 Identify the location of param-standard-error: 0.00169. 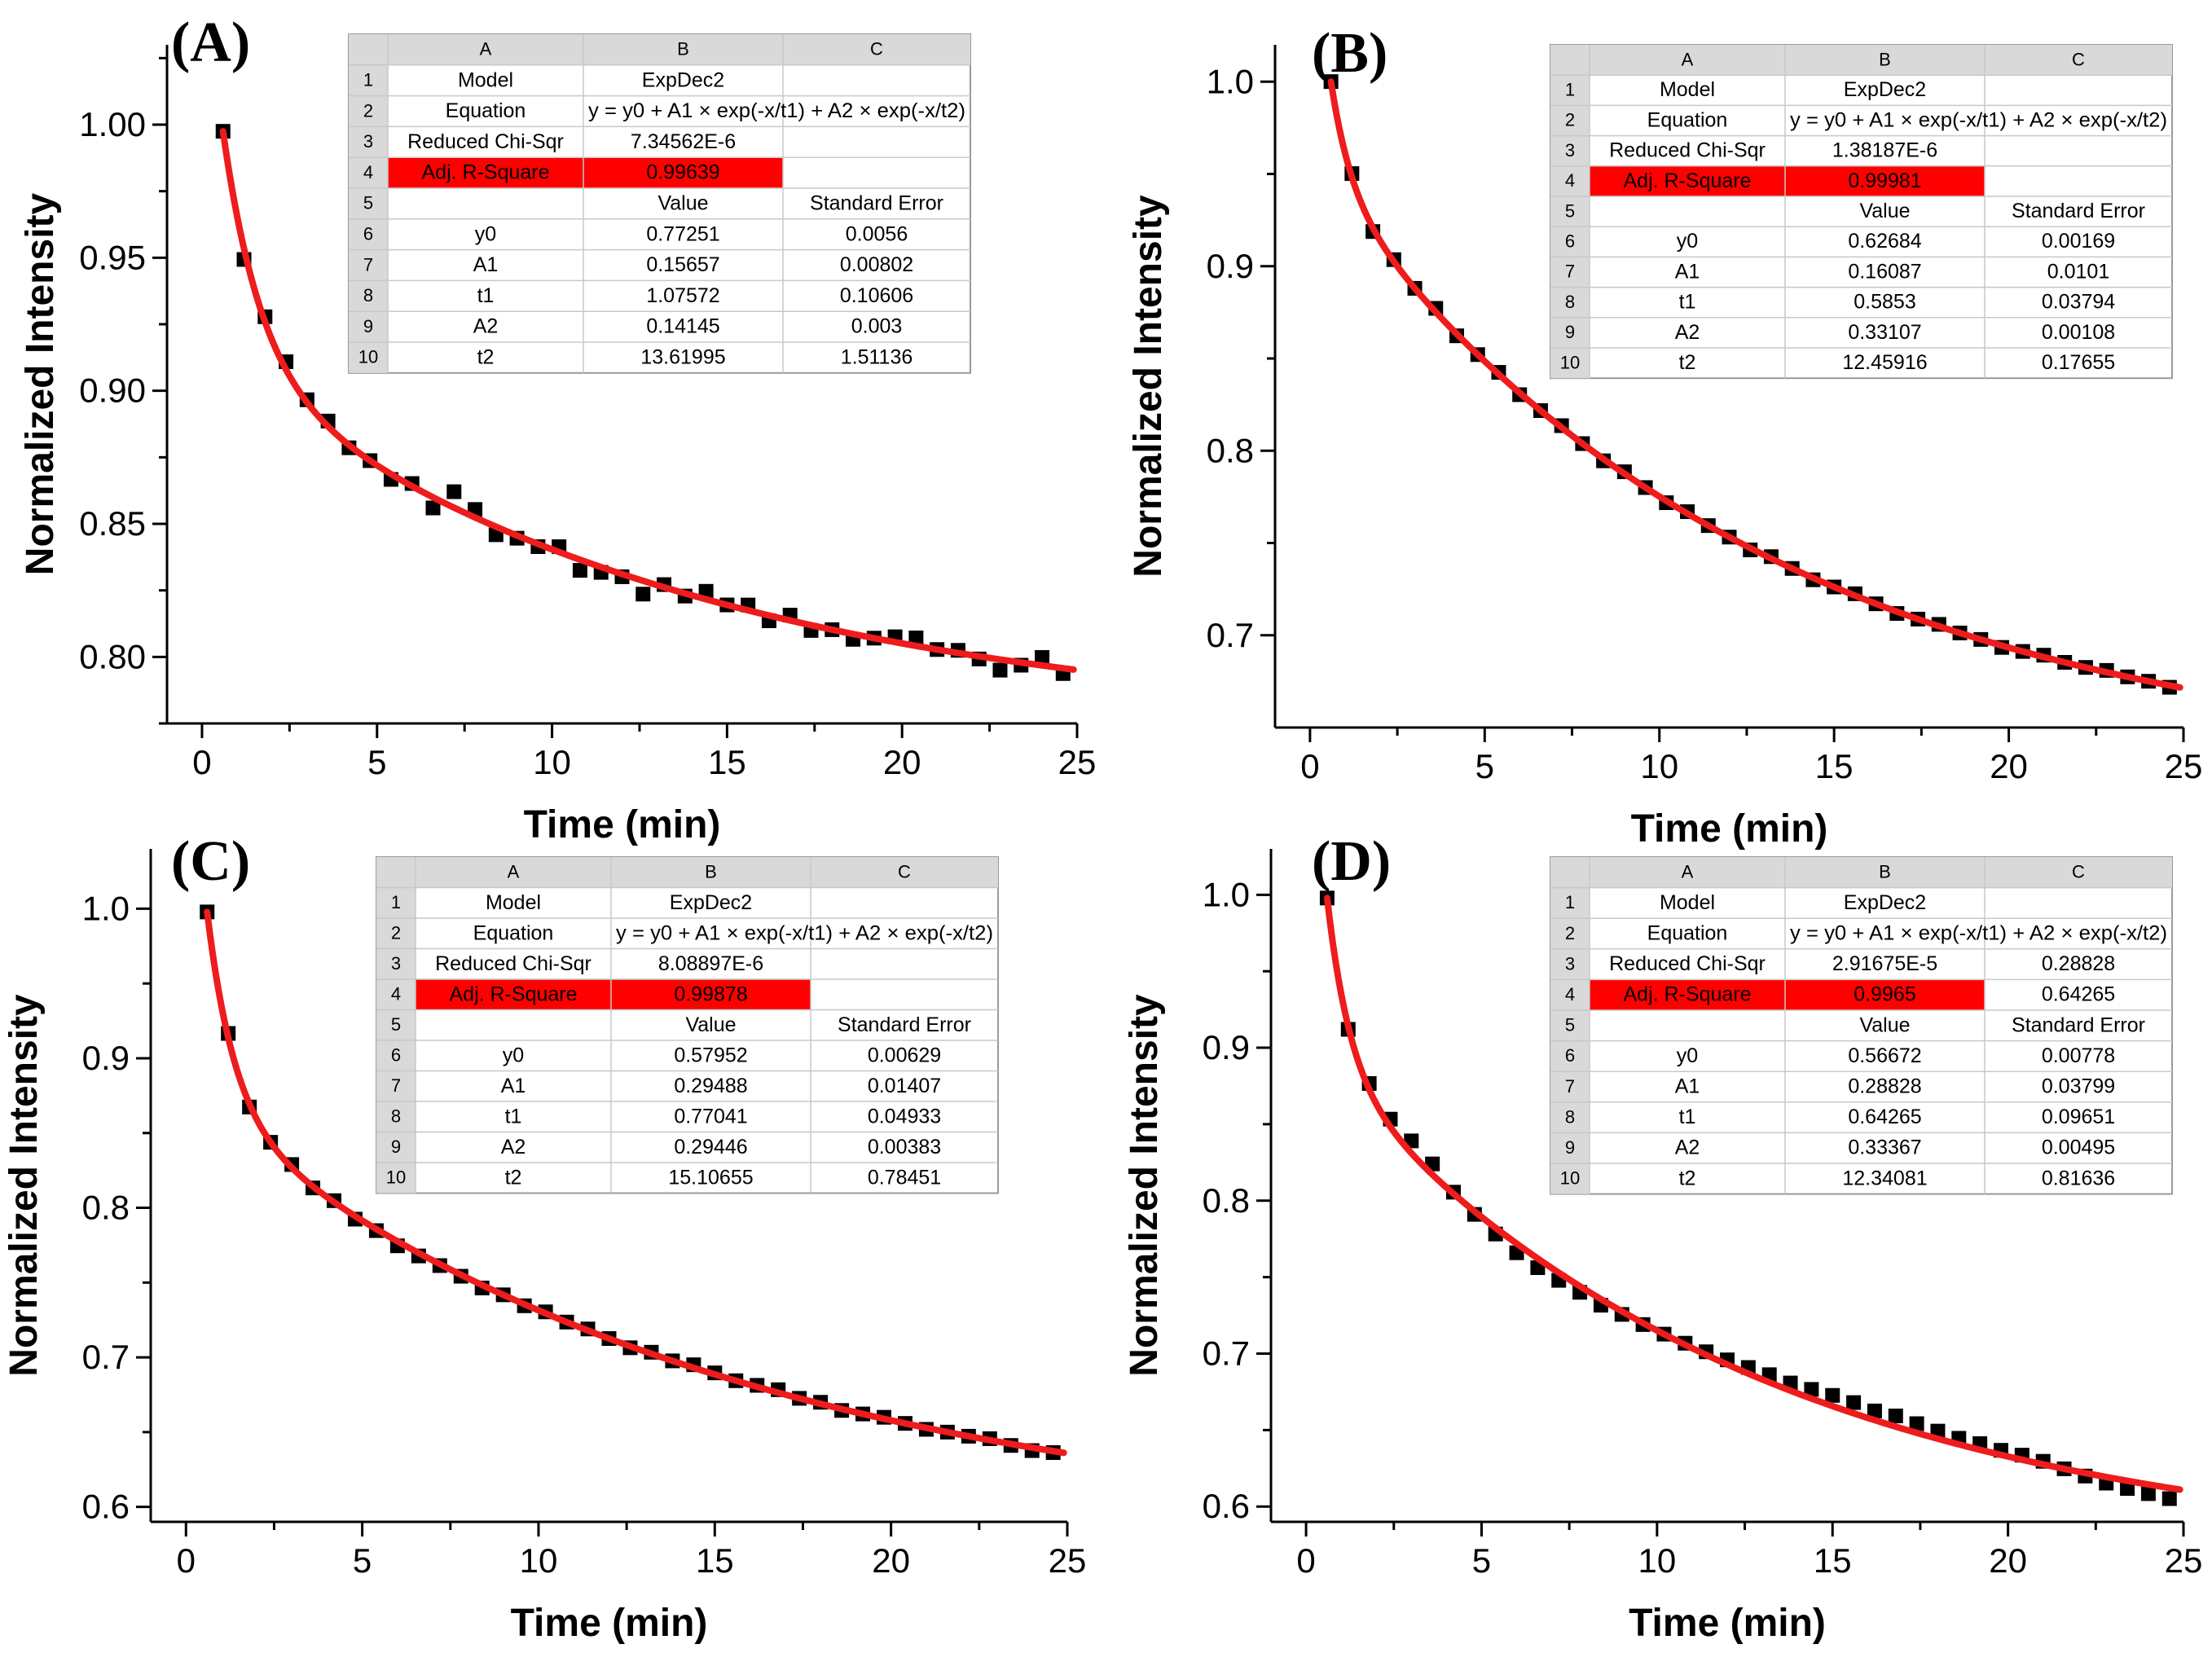
(2078, 242).